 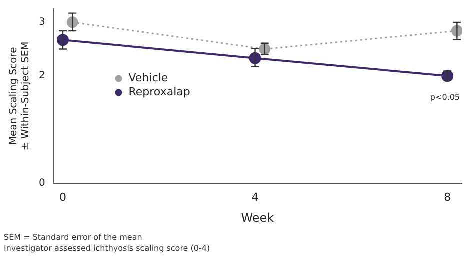 I want to click on text: Investigator assessed ichthyosis scaling score (0-4), so click(x=107, y=249).